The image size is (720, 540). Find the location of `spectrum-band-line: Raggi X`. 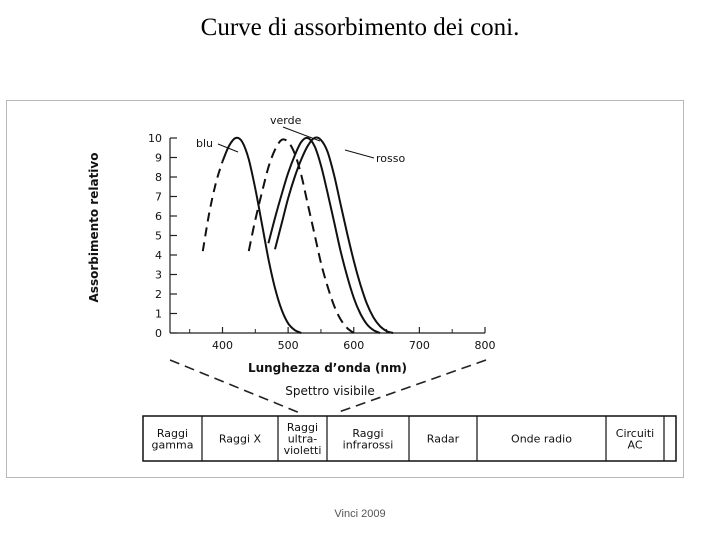

spectrum-band-line: Raggi X is located at coordinates (240, 439).